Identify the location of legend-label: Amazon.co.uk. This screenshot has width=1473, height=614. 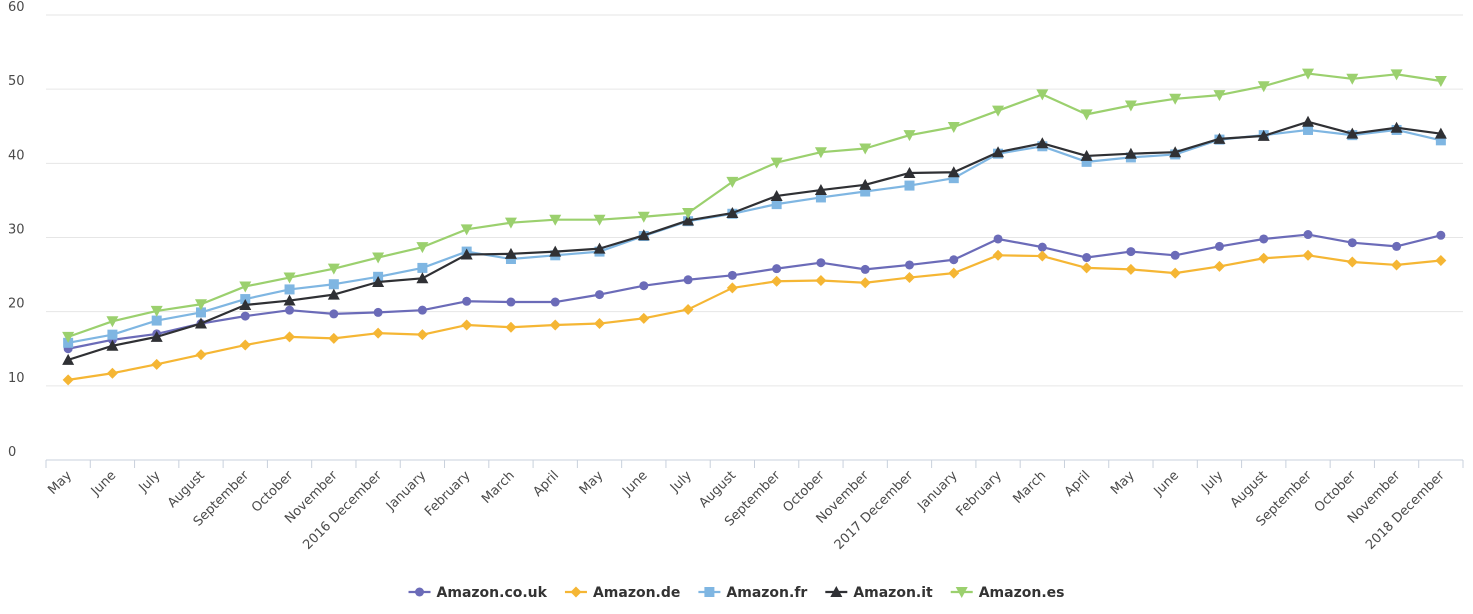
(492, 593).